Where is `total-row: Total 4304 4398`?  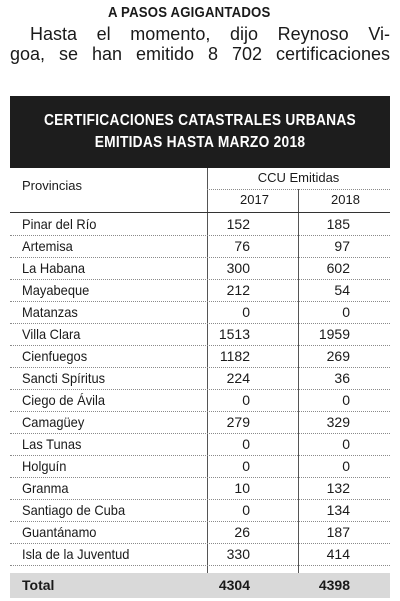
total-row: Total 4304 4398 is located at coordinates (200, 585).